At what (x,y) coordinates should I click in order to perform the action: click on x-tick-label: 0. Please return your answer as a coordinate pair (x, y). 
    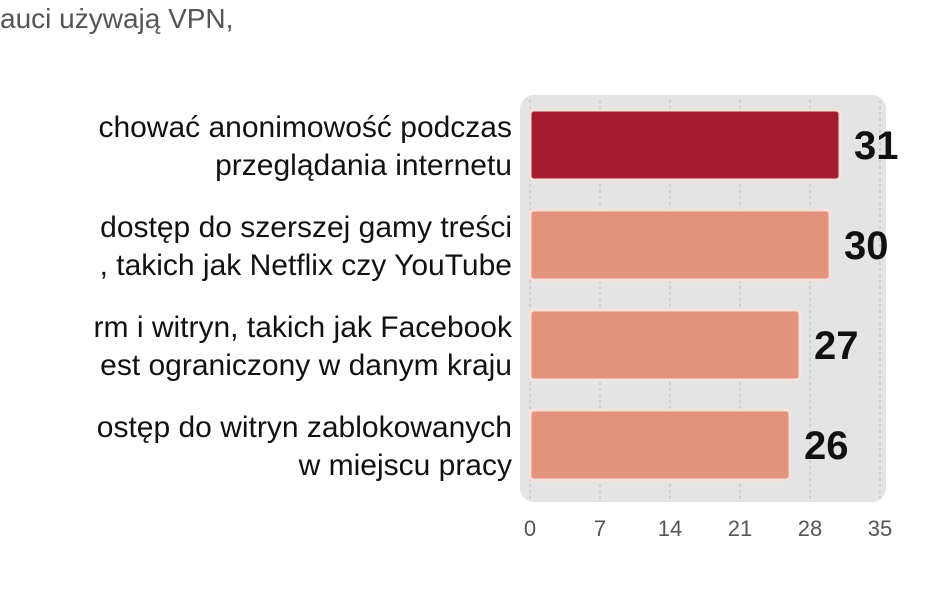
    Looking at the image, I should click on (530, 528).